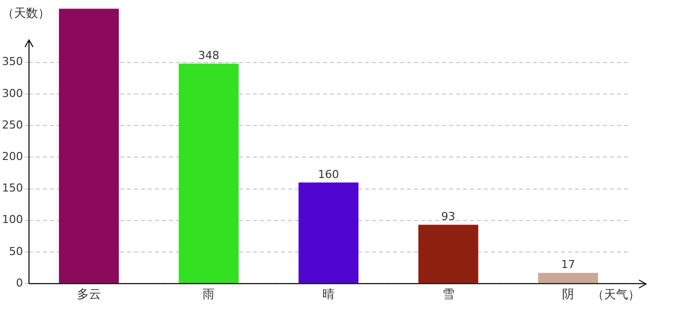 This screenshot has width=680, height=320. What do you see at coordinates (12, 157) in the screenshot?
I see `y-tick-label: 200` at bounding box center [12, 157].